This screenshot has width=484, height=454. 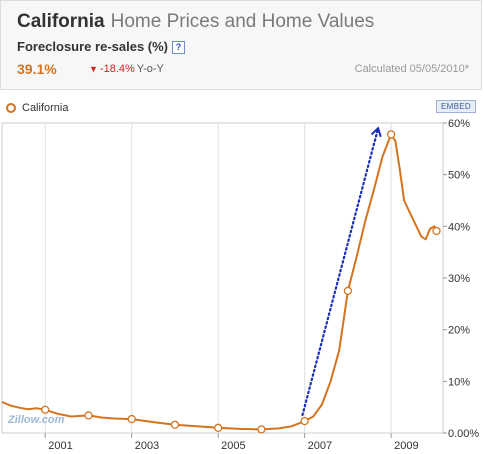 I want to click on metric-label-text: Foreclosure re-sales (%), so click(x=93, y=46).